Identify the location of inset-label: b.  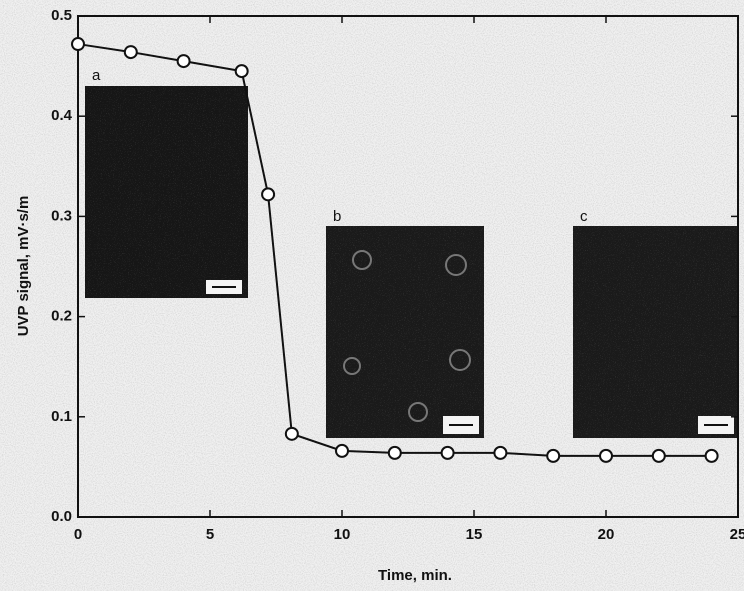
(337, 216).